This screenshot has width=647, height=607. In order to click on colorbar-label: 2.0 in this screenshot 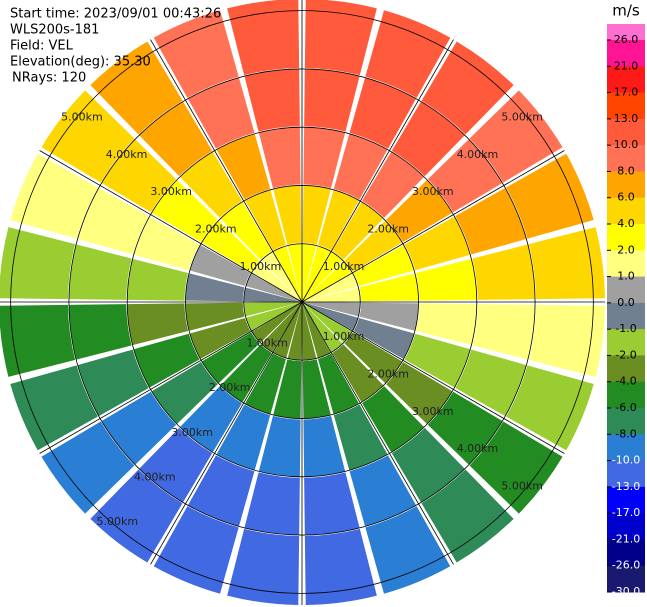, I will do `click(626, 249)`.